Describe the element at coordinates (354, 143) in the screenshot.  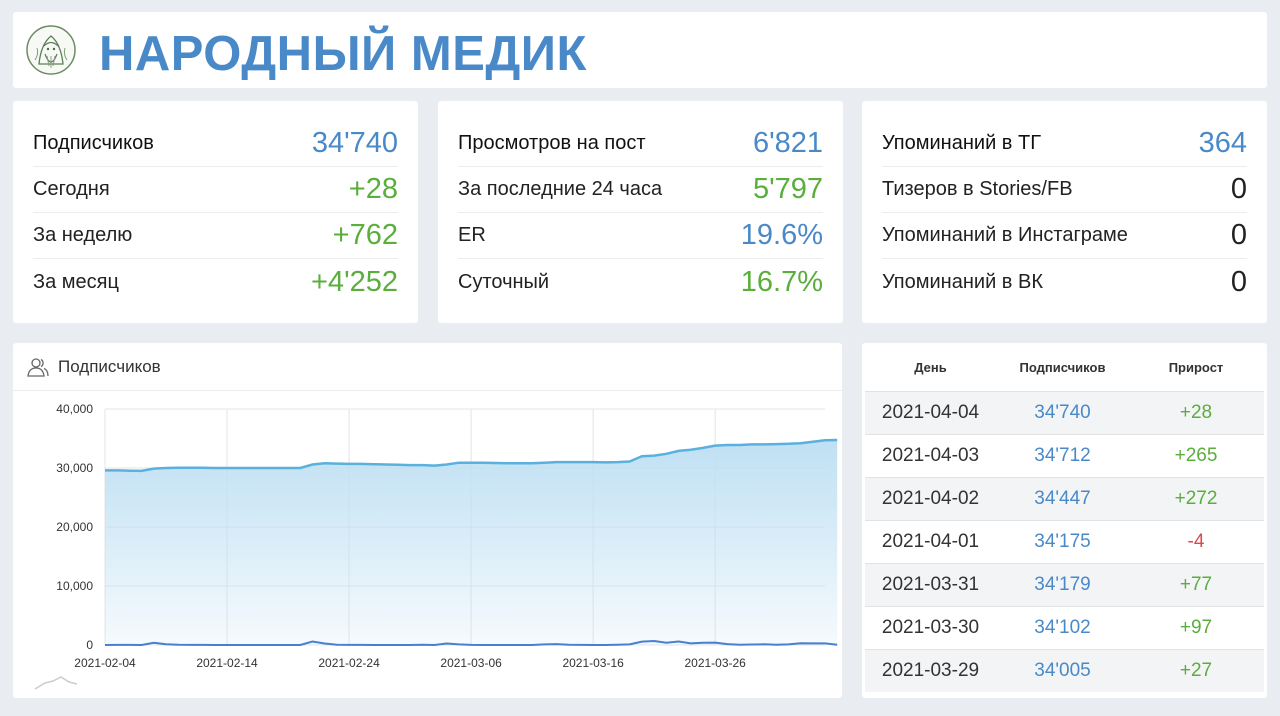
I see `stat-value: 34'740` at that location.